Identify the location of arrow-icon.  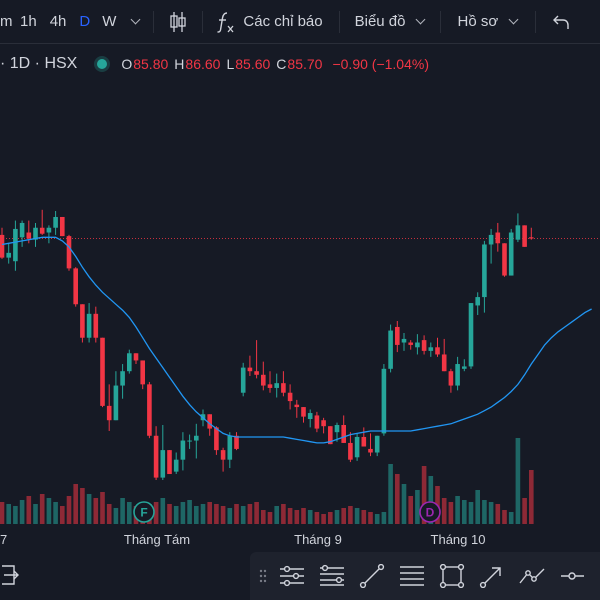
(490, 577).